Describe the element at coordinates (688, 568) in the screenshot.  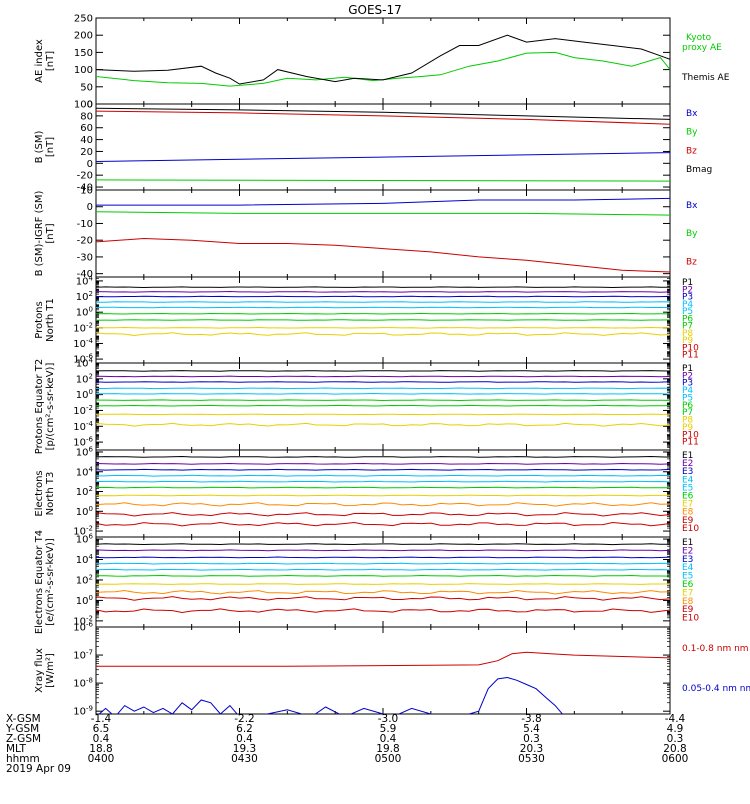
I see `legend-e4: E4` at that location.